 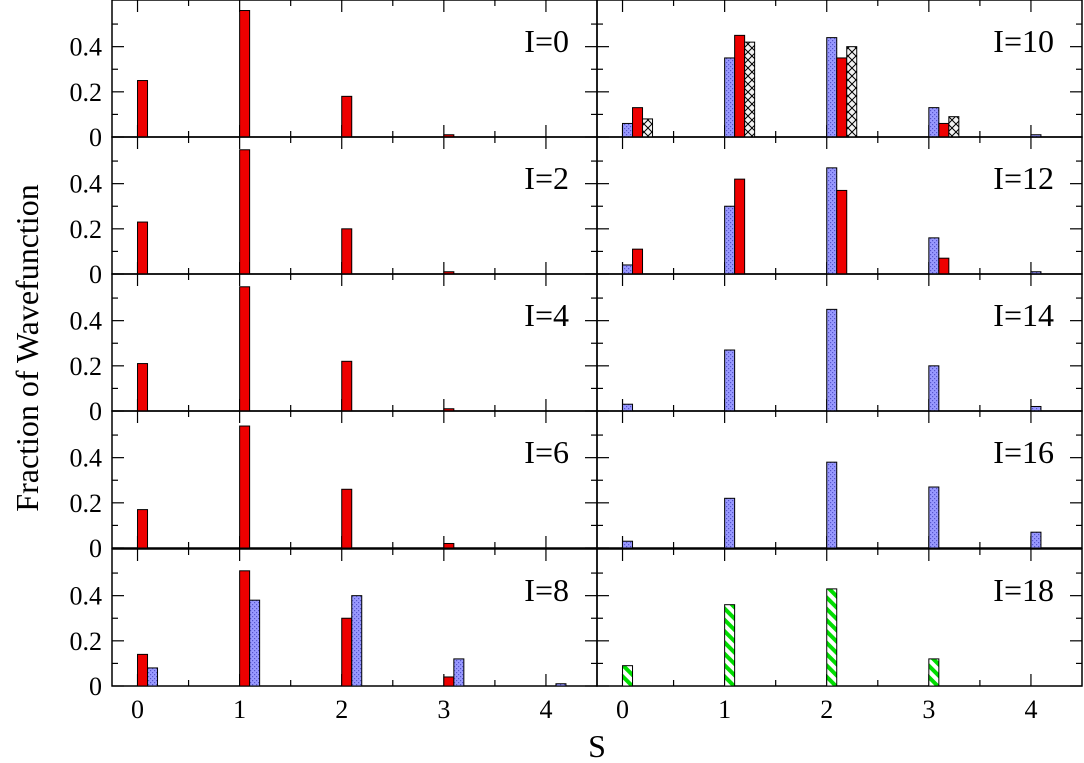 I want to click on panel-I=12: I=12, so click(x=839, y=205).